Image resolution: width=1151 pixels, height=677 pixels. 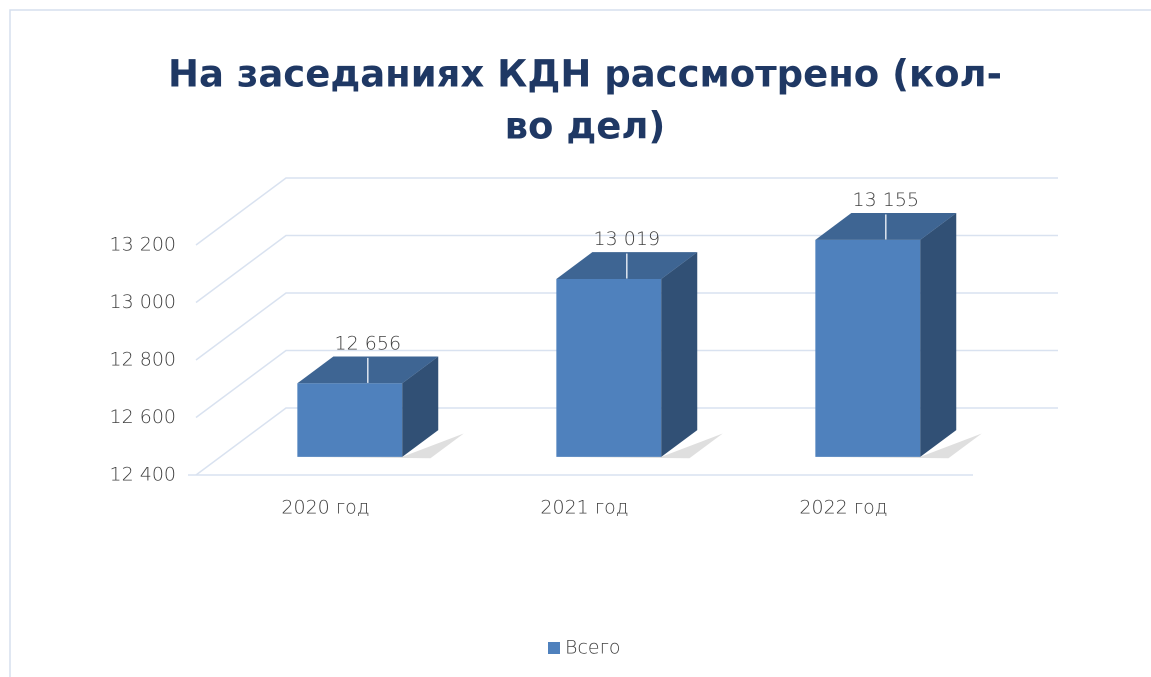 What do you see at coordinates (584, 508) in the screenshot?
I see `x-tick-label: 2021 год` at bounding box center [584, 508].